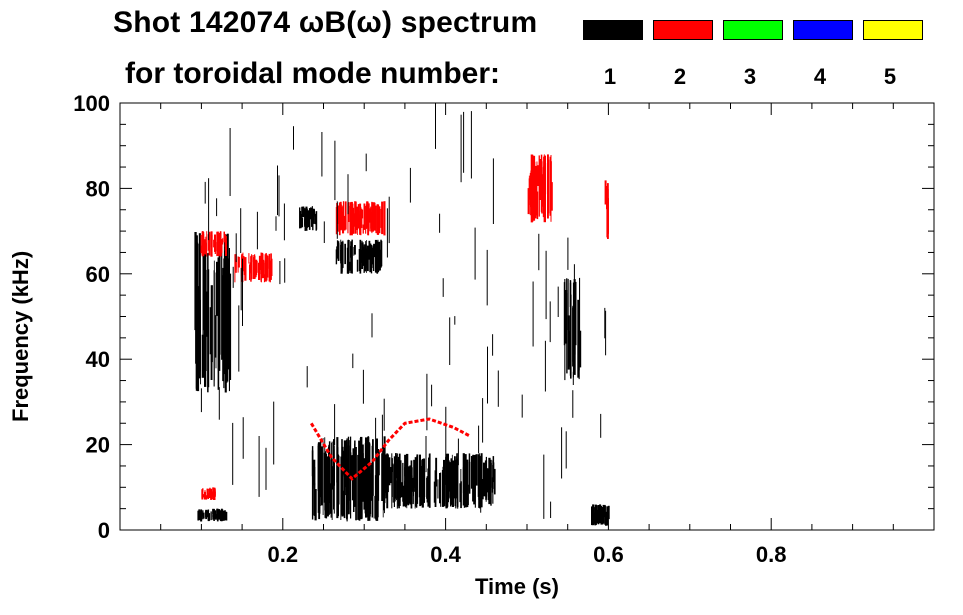  Describe the element at coordinates (750, 76) in the screenshot. I see `legend-label-mode-3: 3` at that location.